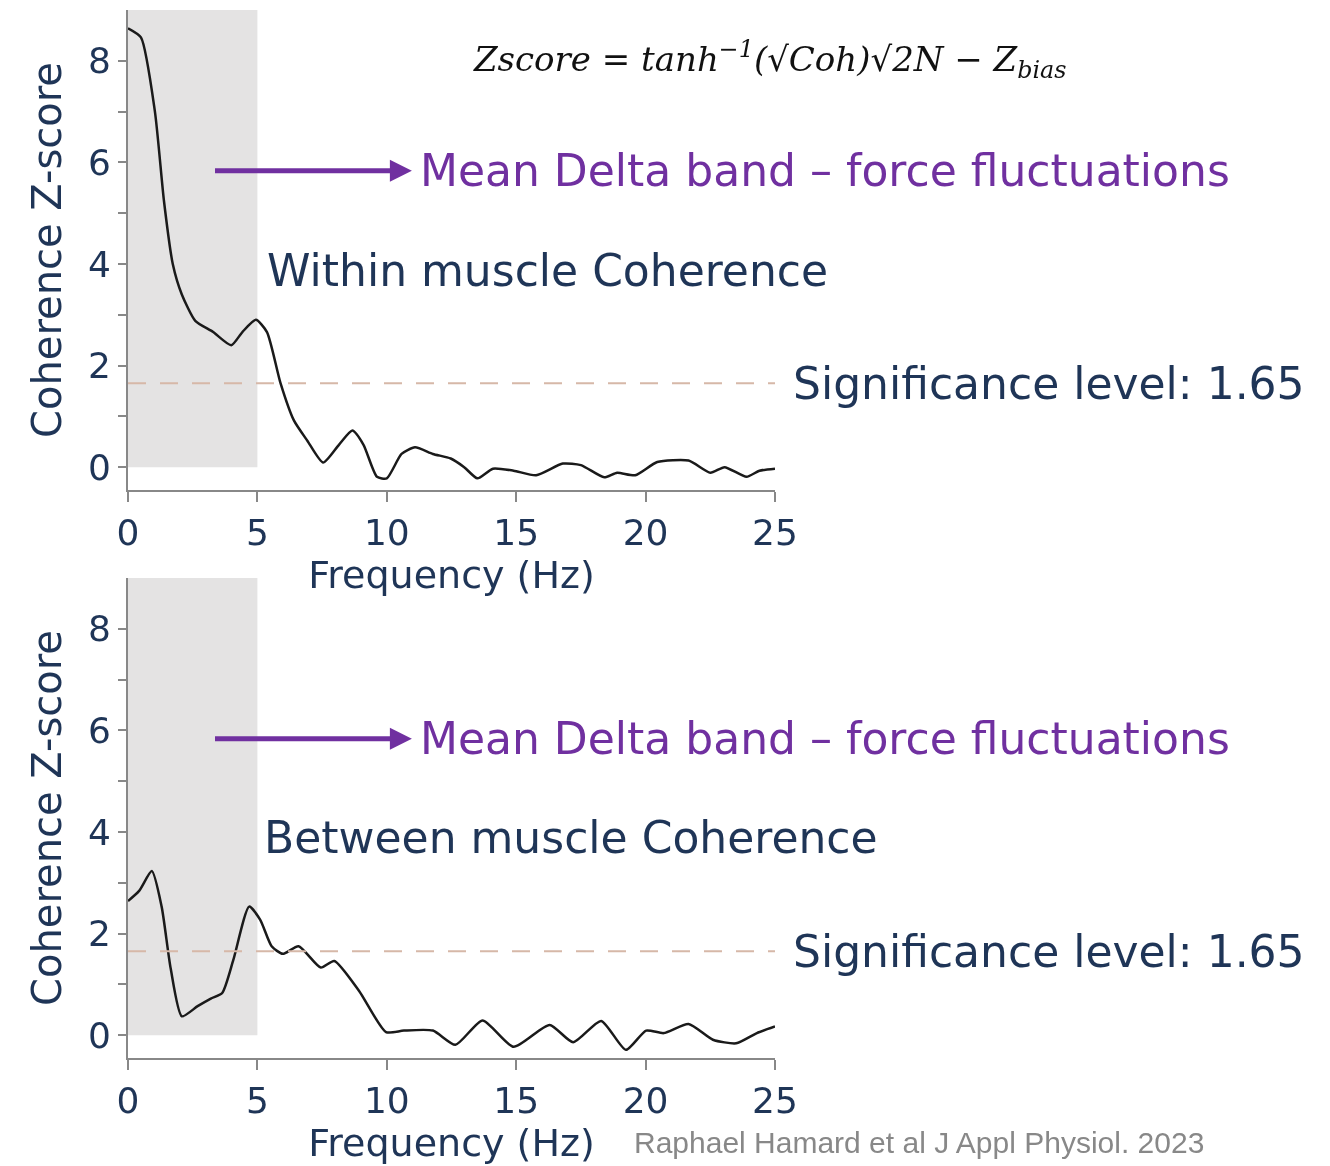 This screenshot has height=1166, width=1330. I want to click on annotation: Within muscle Coherence, so click(548, 270).